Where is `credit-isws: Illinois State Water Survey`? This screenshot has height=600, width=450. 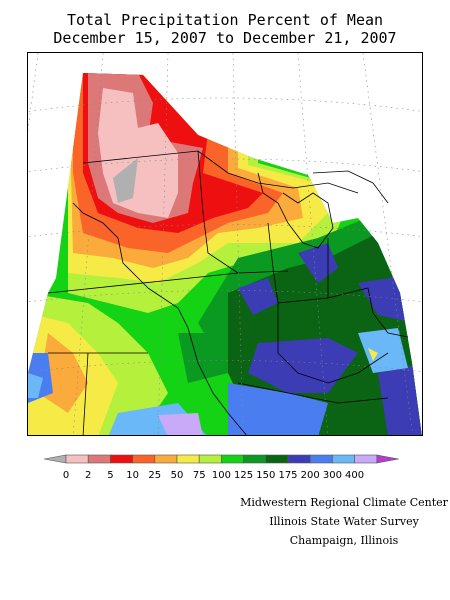
credit-isws: Illinois State Water Survey is located at coordinates (344, 521).